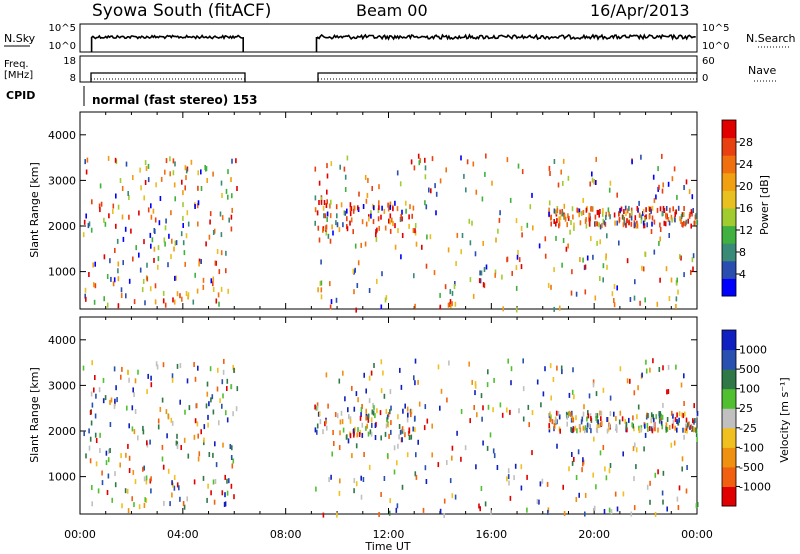  I want to click on velocity-y-tick-label: 3000, so click(62, 385).